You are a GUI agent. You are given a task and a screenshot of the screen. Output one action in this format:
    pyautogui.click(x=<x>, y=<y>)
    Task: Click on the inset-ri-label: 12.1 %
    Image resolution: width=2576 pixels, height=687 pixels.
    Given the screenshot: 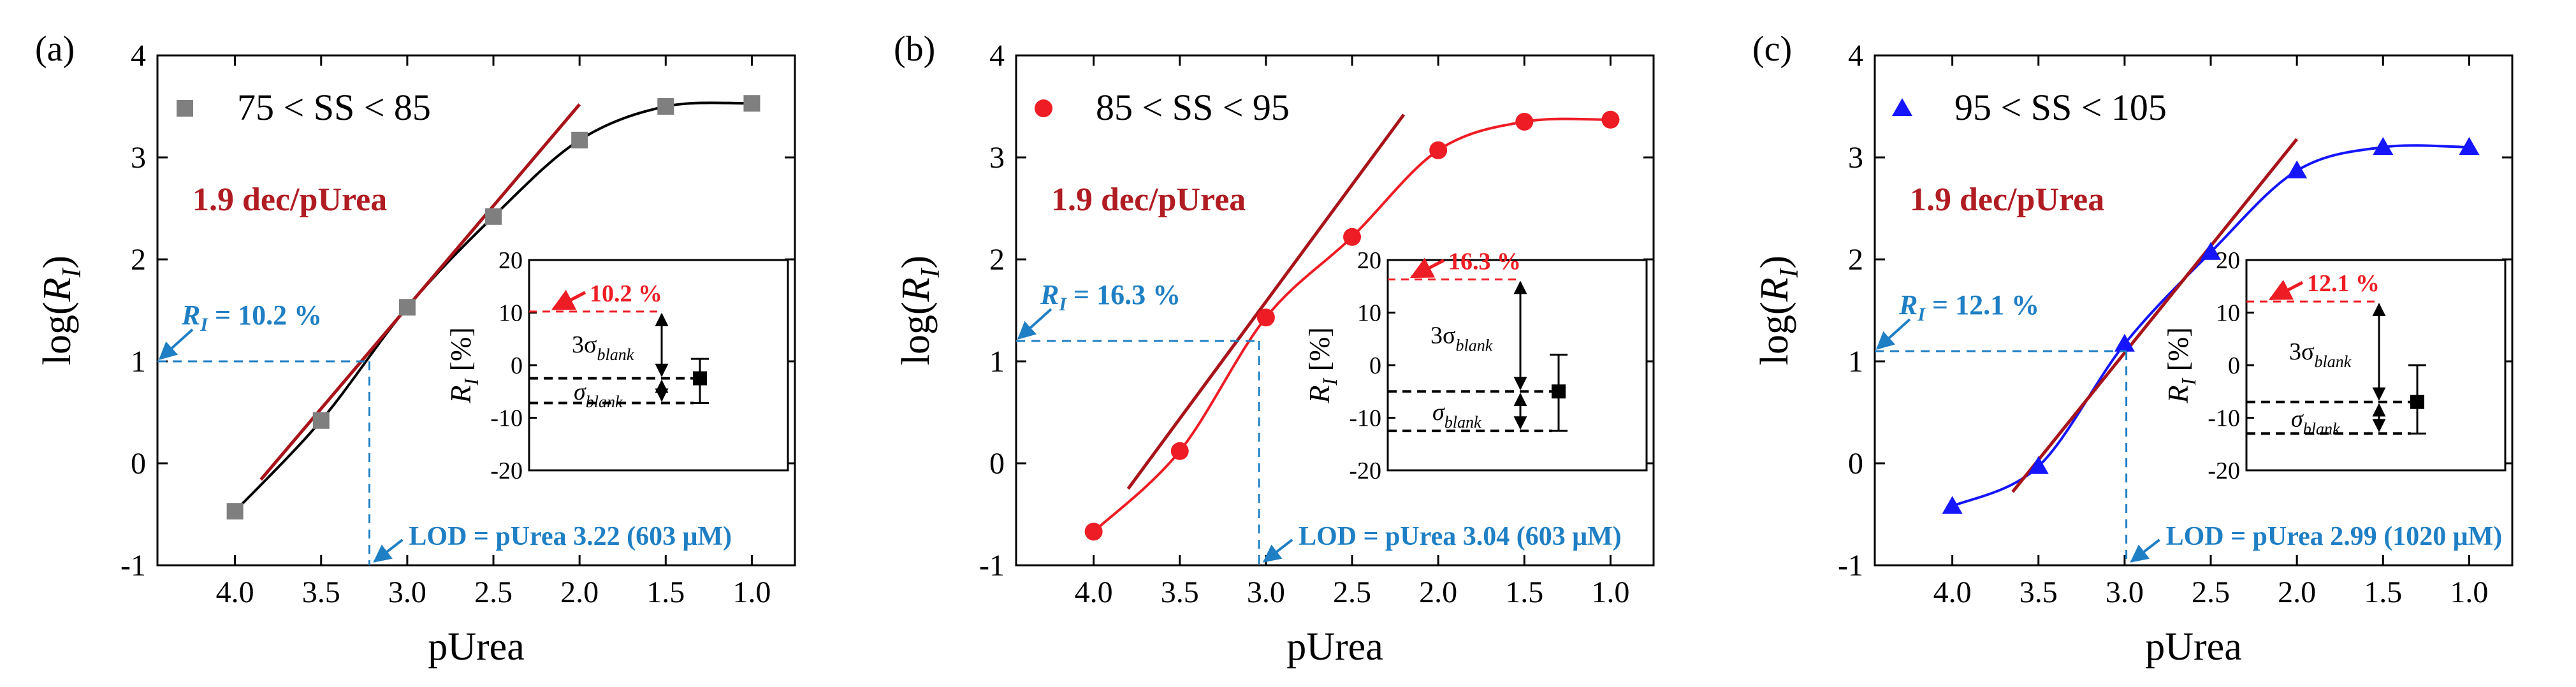 What is the action you would take?
    pyautogui.click(x=2343, y=283)
    